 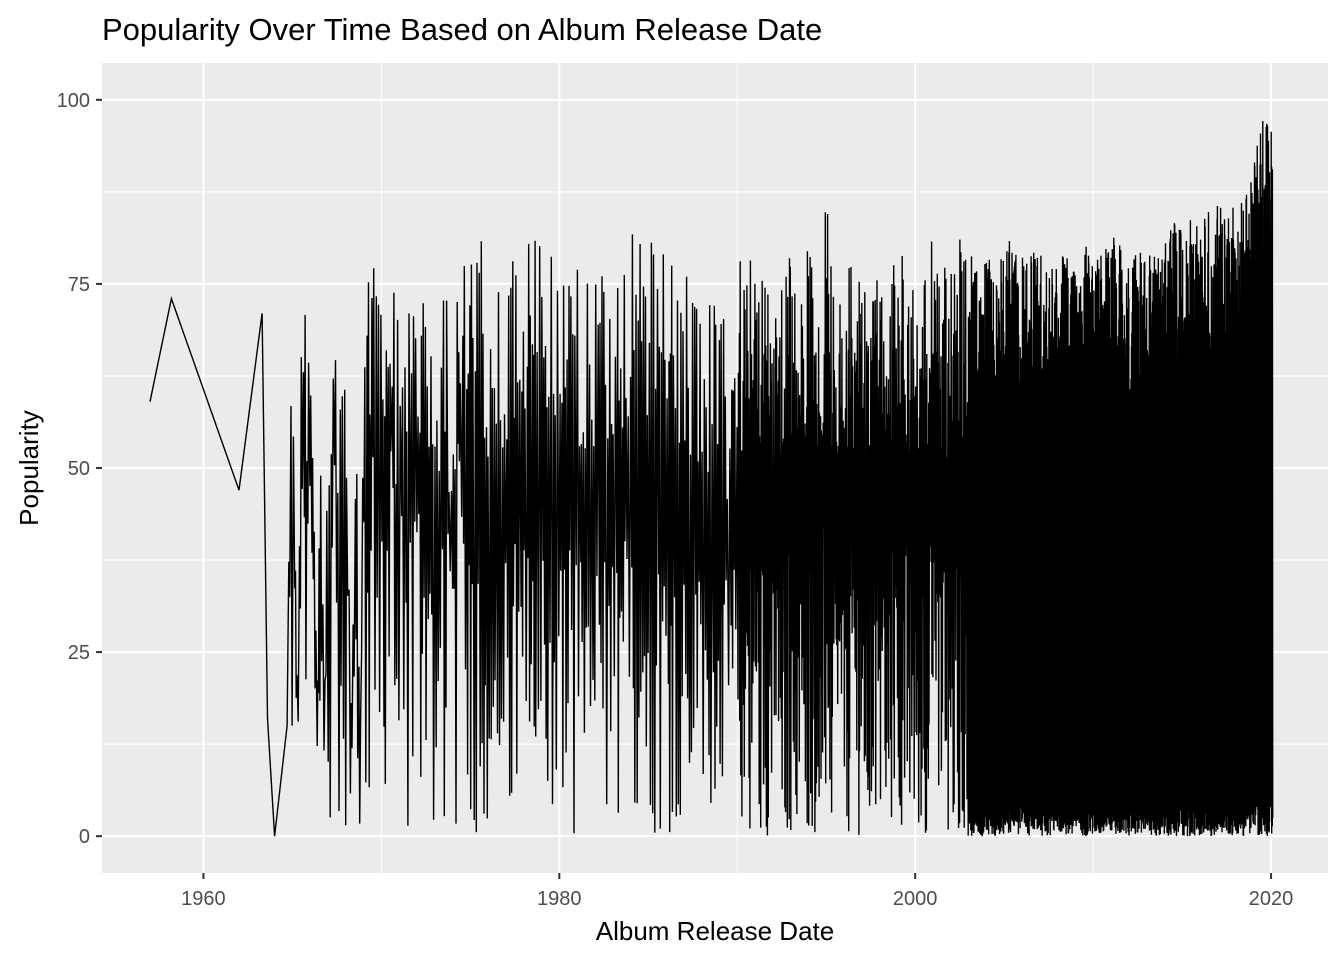 What do you see at coordinates (29, 468) in the screenshot?
I see `y-axis-title: Popularity` at bounding box center [29, 468].